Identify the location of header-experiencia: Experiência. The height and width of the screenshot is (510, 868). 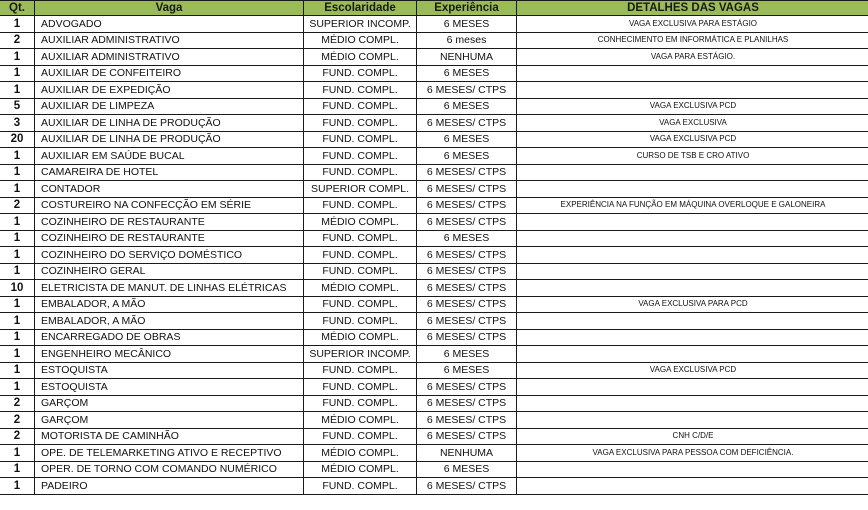
(466, 8).